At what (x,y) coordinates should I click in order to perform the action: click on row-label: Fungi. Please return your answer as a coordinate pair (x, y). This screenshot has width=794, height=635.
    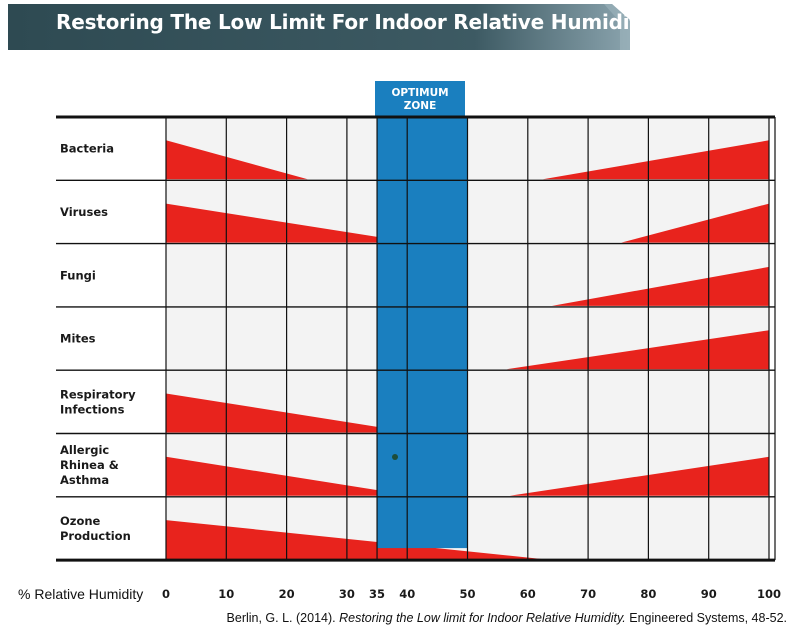
    Looking at the image, I should click on (78, 275).